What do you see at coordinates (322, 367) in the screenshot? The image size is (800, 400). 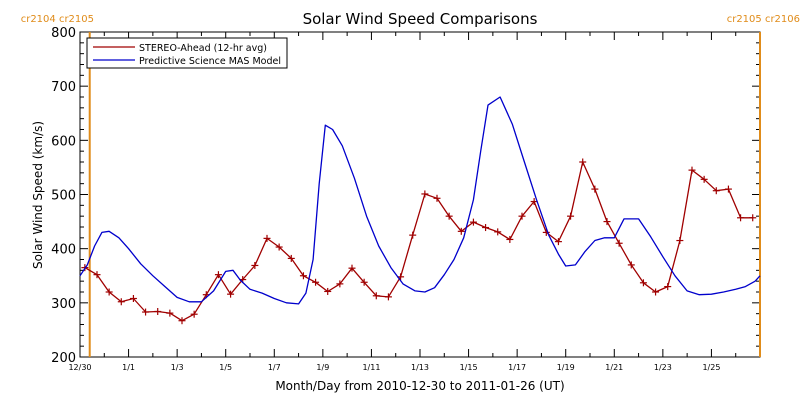 I see `x-tick-label: 1/9` at bounding box center [322, 367].